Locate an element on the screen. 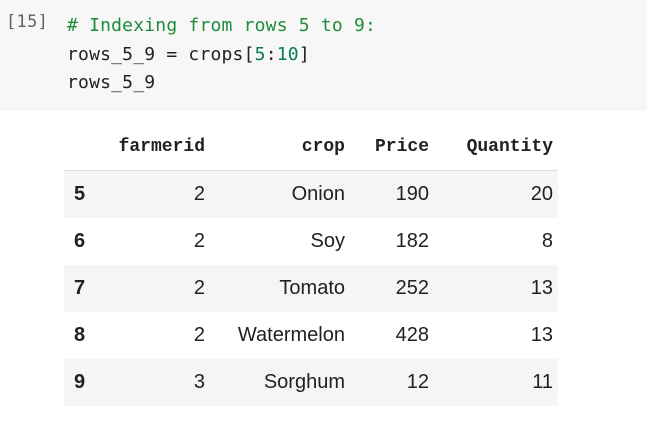 This screenshot has height=434, width=647. cell-price: 428 is located at coordinates (412, 335).